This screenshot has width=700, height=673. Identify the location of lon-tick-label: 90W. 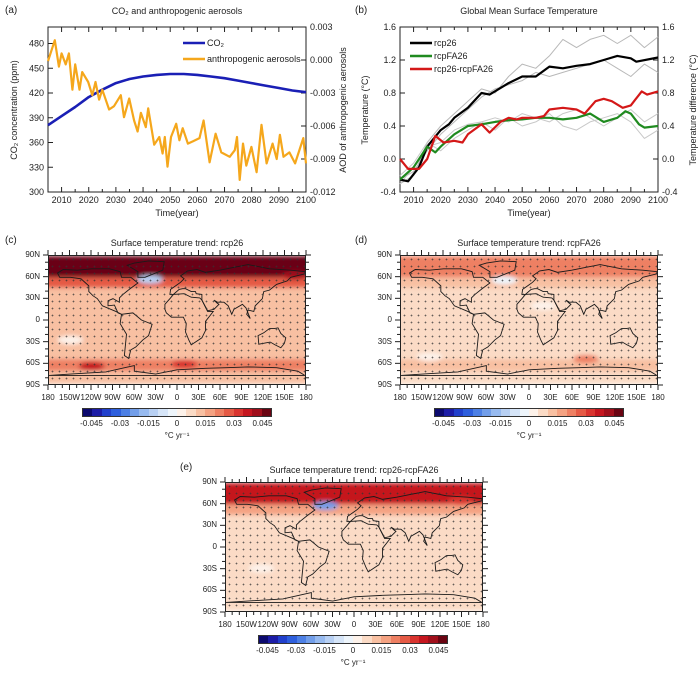
(112, 397).